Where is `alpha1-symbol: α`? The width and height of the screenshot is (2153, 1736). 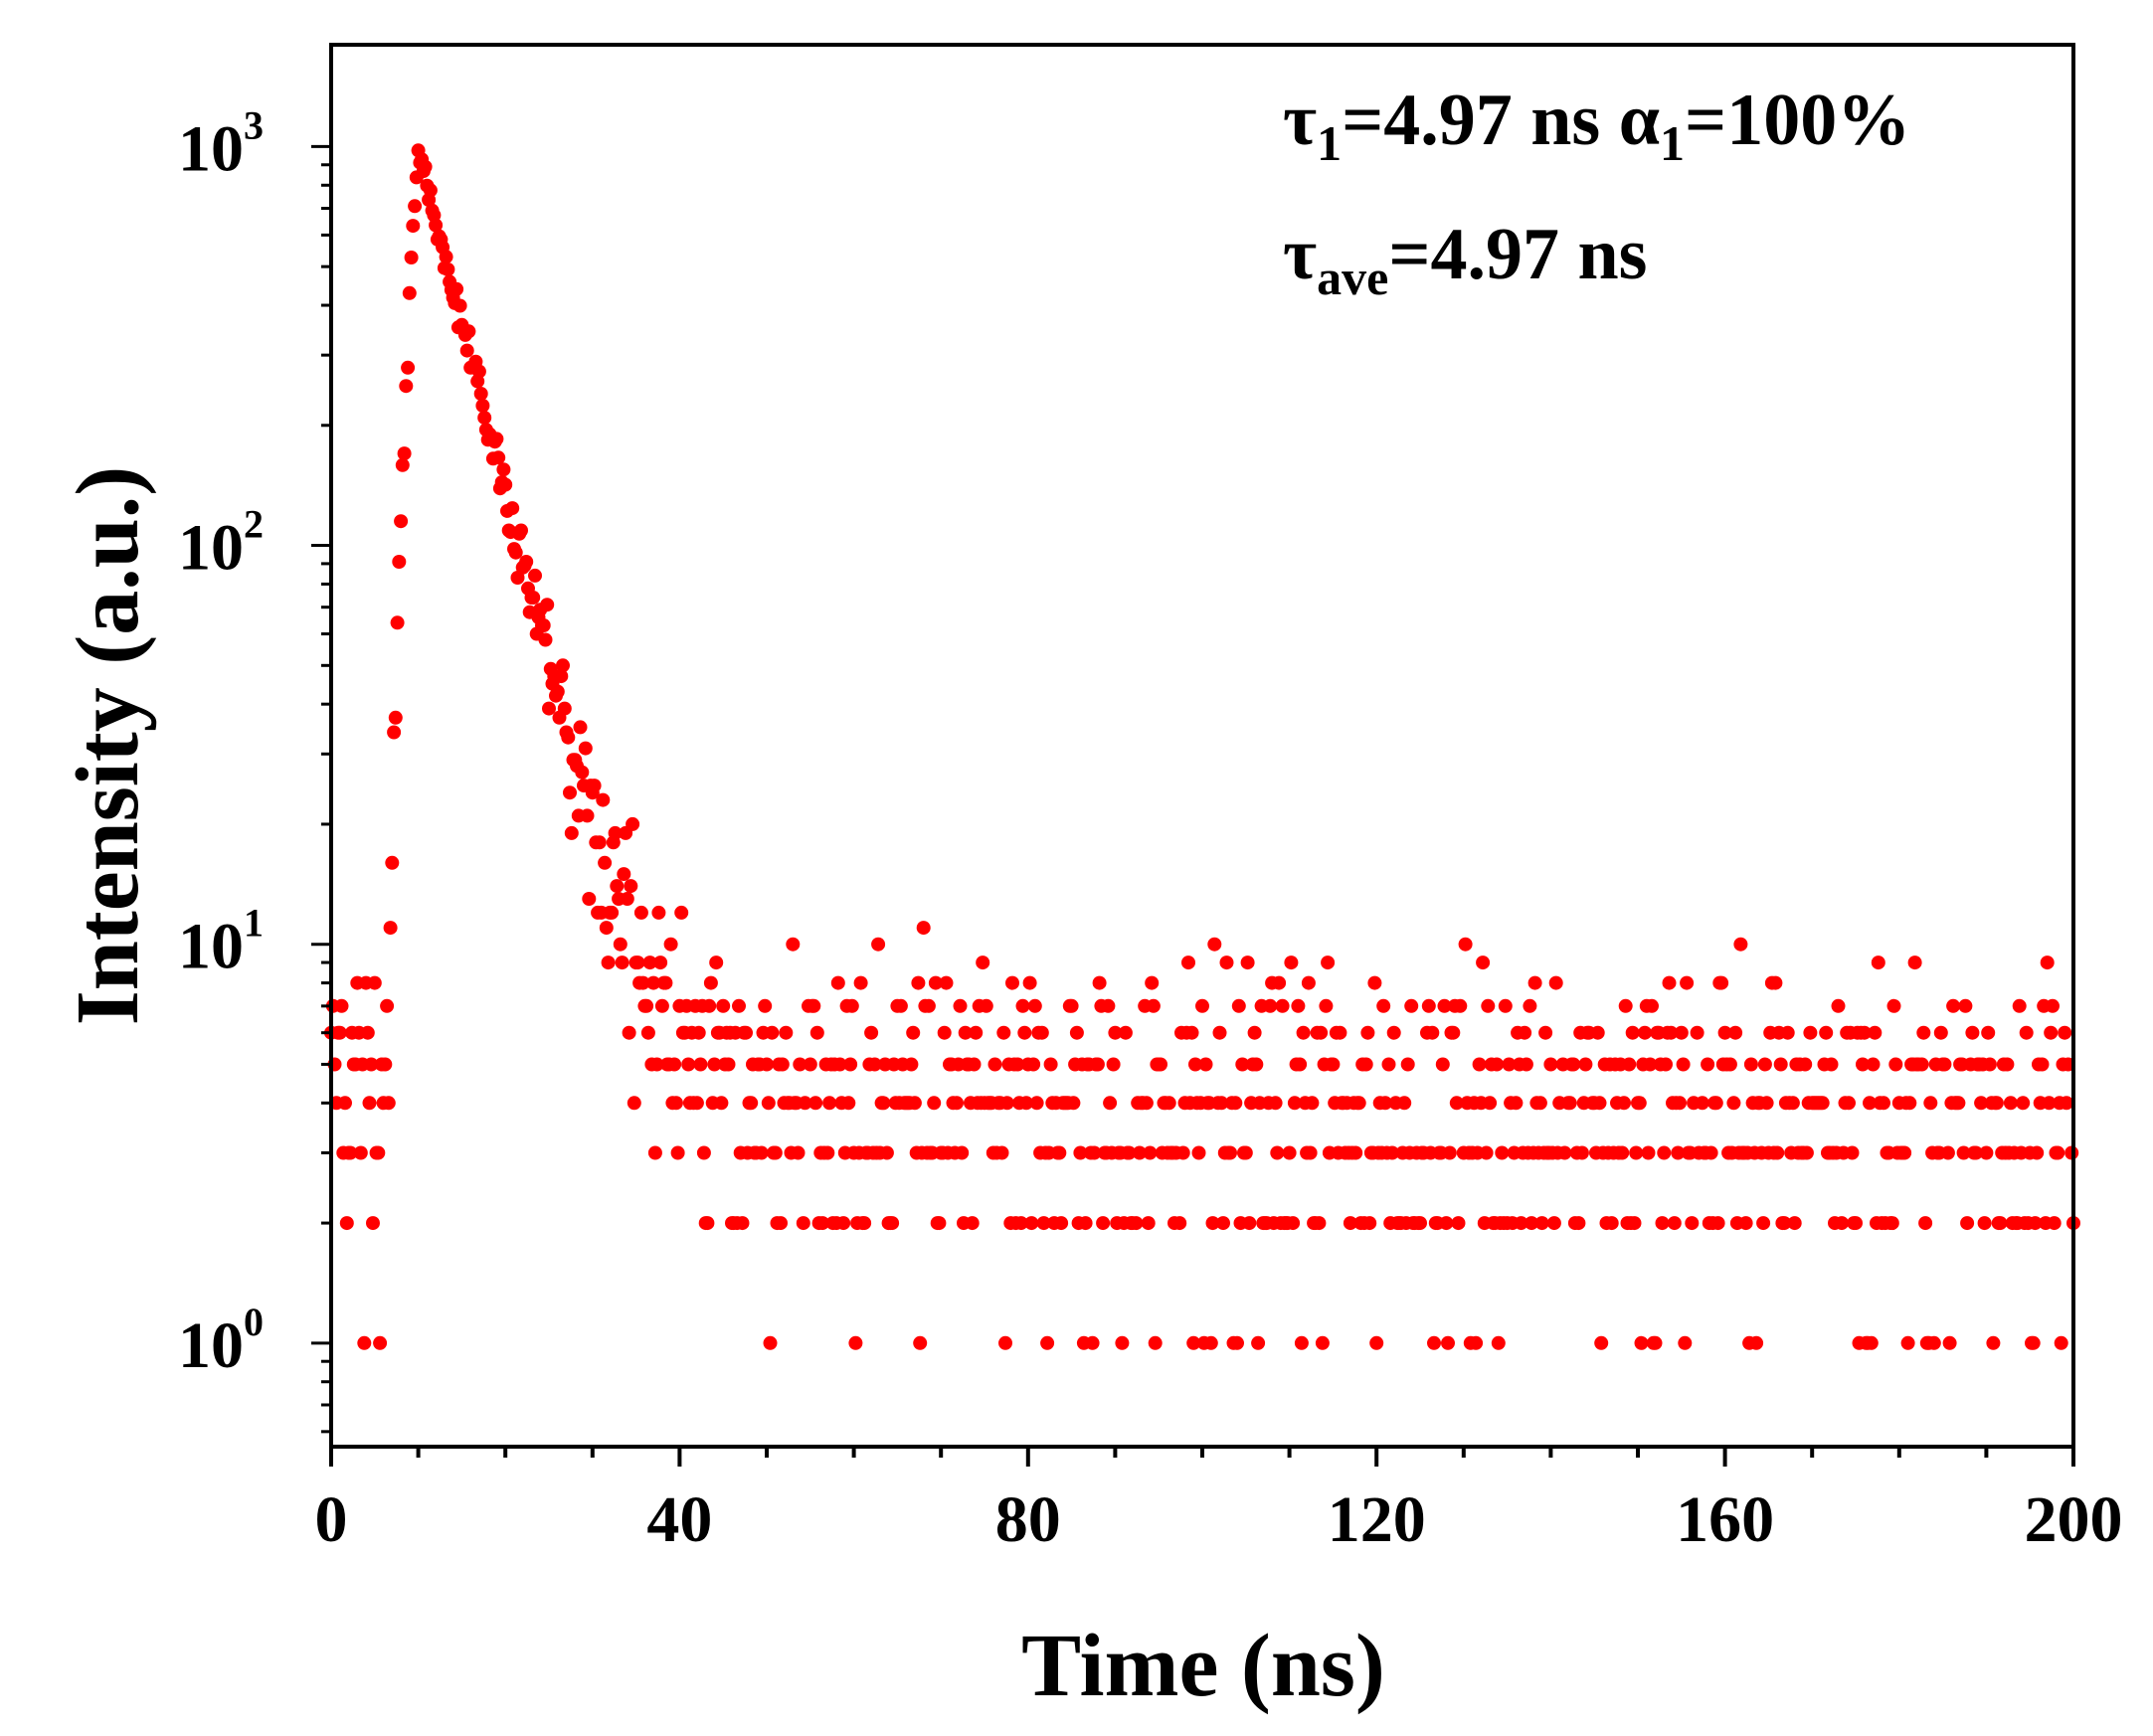 alpha1-symbol: α is located at coordinates (1639, 121).